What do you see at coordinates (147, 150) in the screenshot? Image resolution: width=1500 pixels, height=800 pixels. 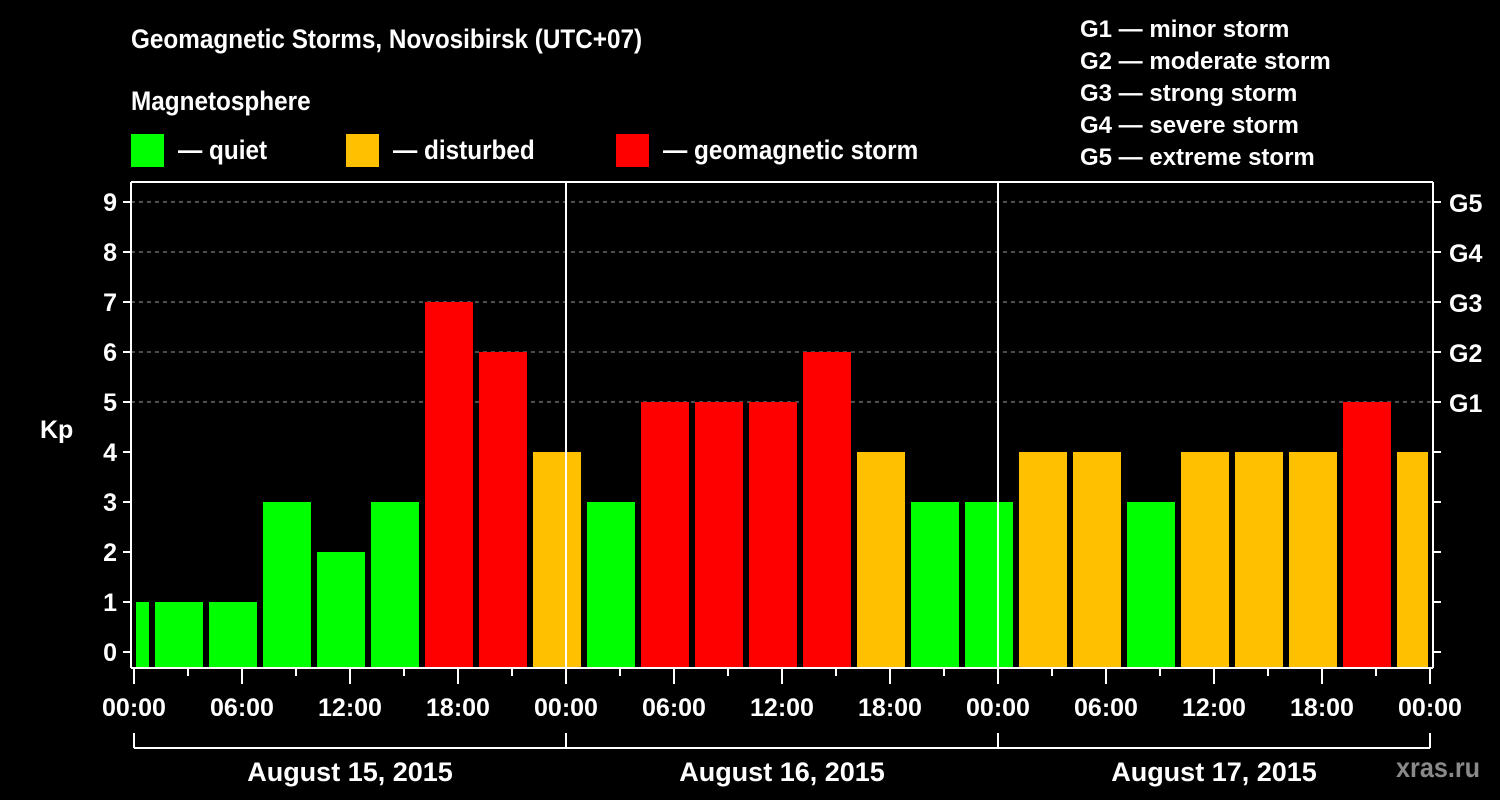 I see `legend-swatch-quiet` at bounding box center [147, 150].